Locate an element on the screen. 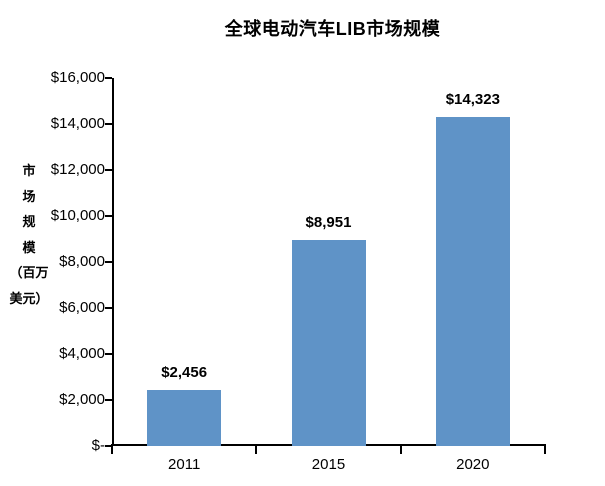  bar-2015 is located at coordinates (328, 343).